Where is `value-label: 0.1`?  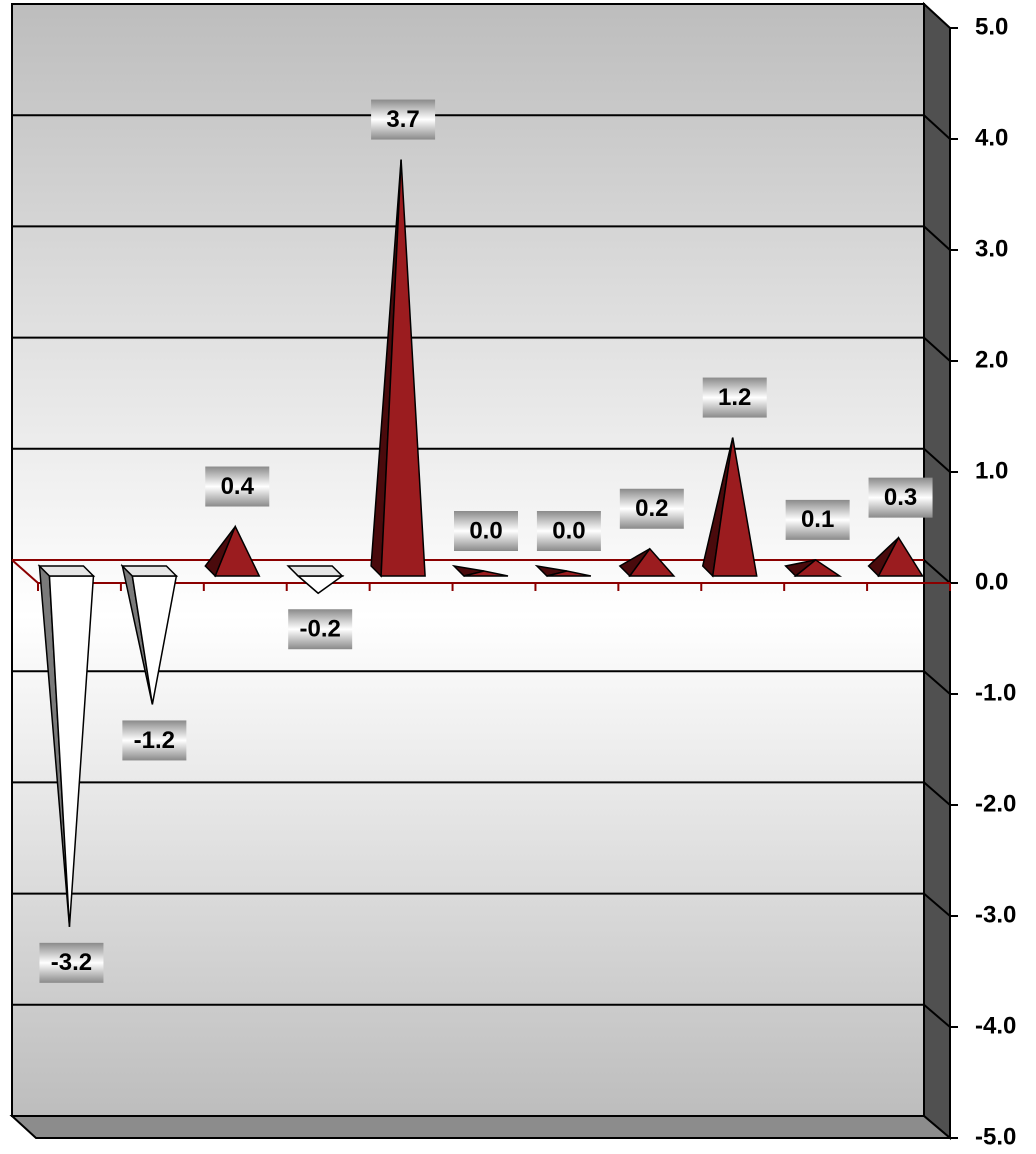
value-label: 0.1 is located at coordinates (817, 519).